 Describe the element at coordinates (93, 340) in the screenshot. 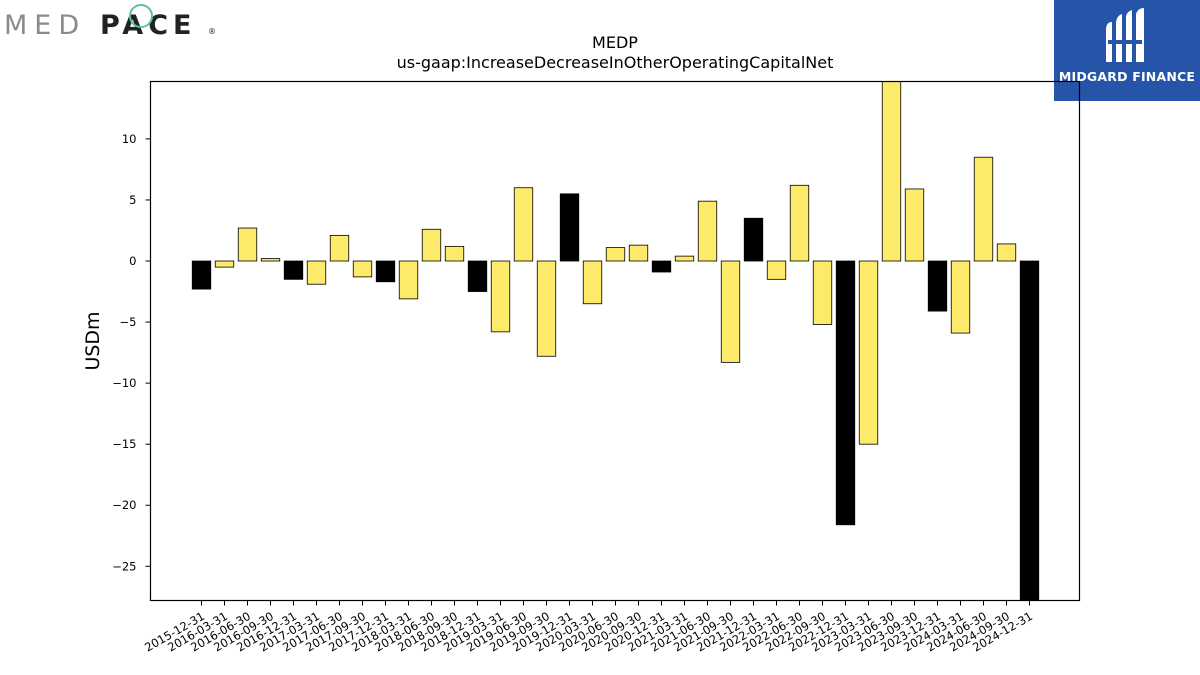

I see `y-axis-label: USDm` at that location.